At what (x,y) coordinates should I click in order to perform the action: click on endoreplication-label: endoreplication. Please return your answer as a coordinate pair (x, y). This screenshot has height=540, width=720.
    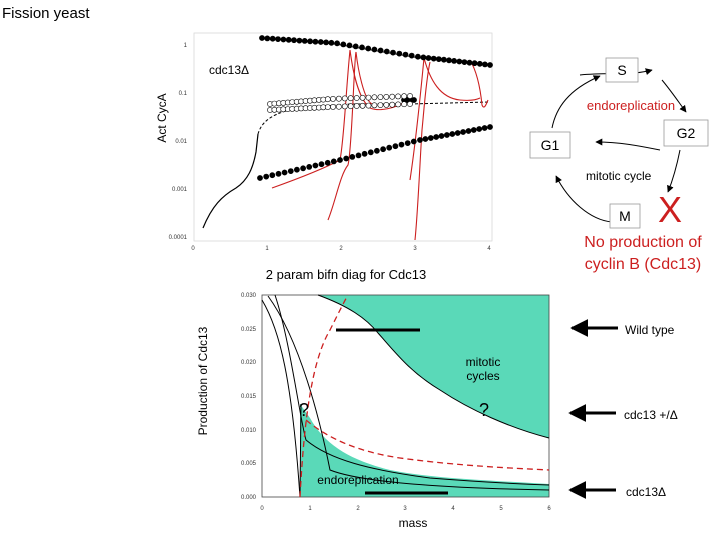
    Looking at the image, I should click on (631, 105).